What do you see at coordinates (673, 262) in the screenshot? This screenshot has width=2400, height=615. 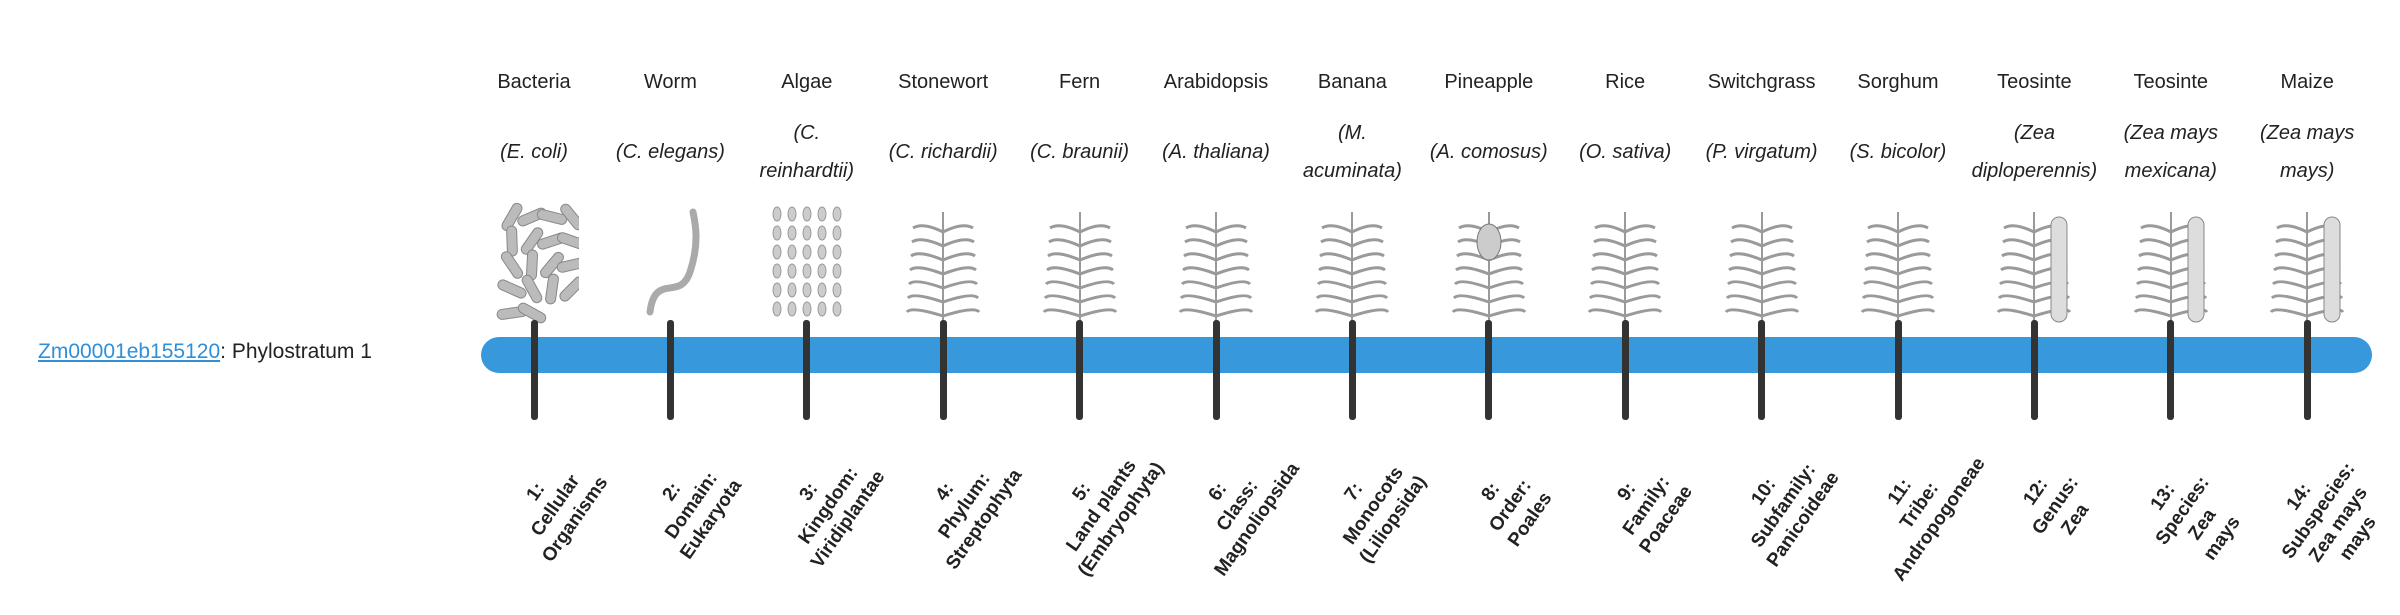 I see `worm-icon` at bounding box center [673, 262].